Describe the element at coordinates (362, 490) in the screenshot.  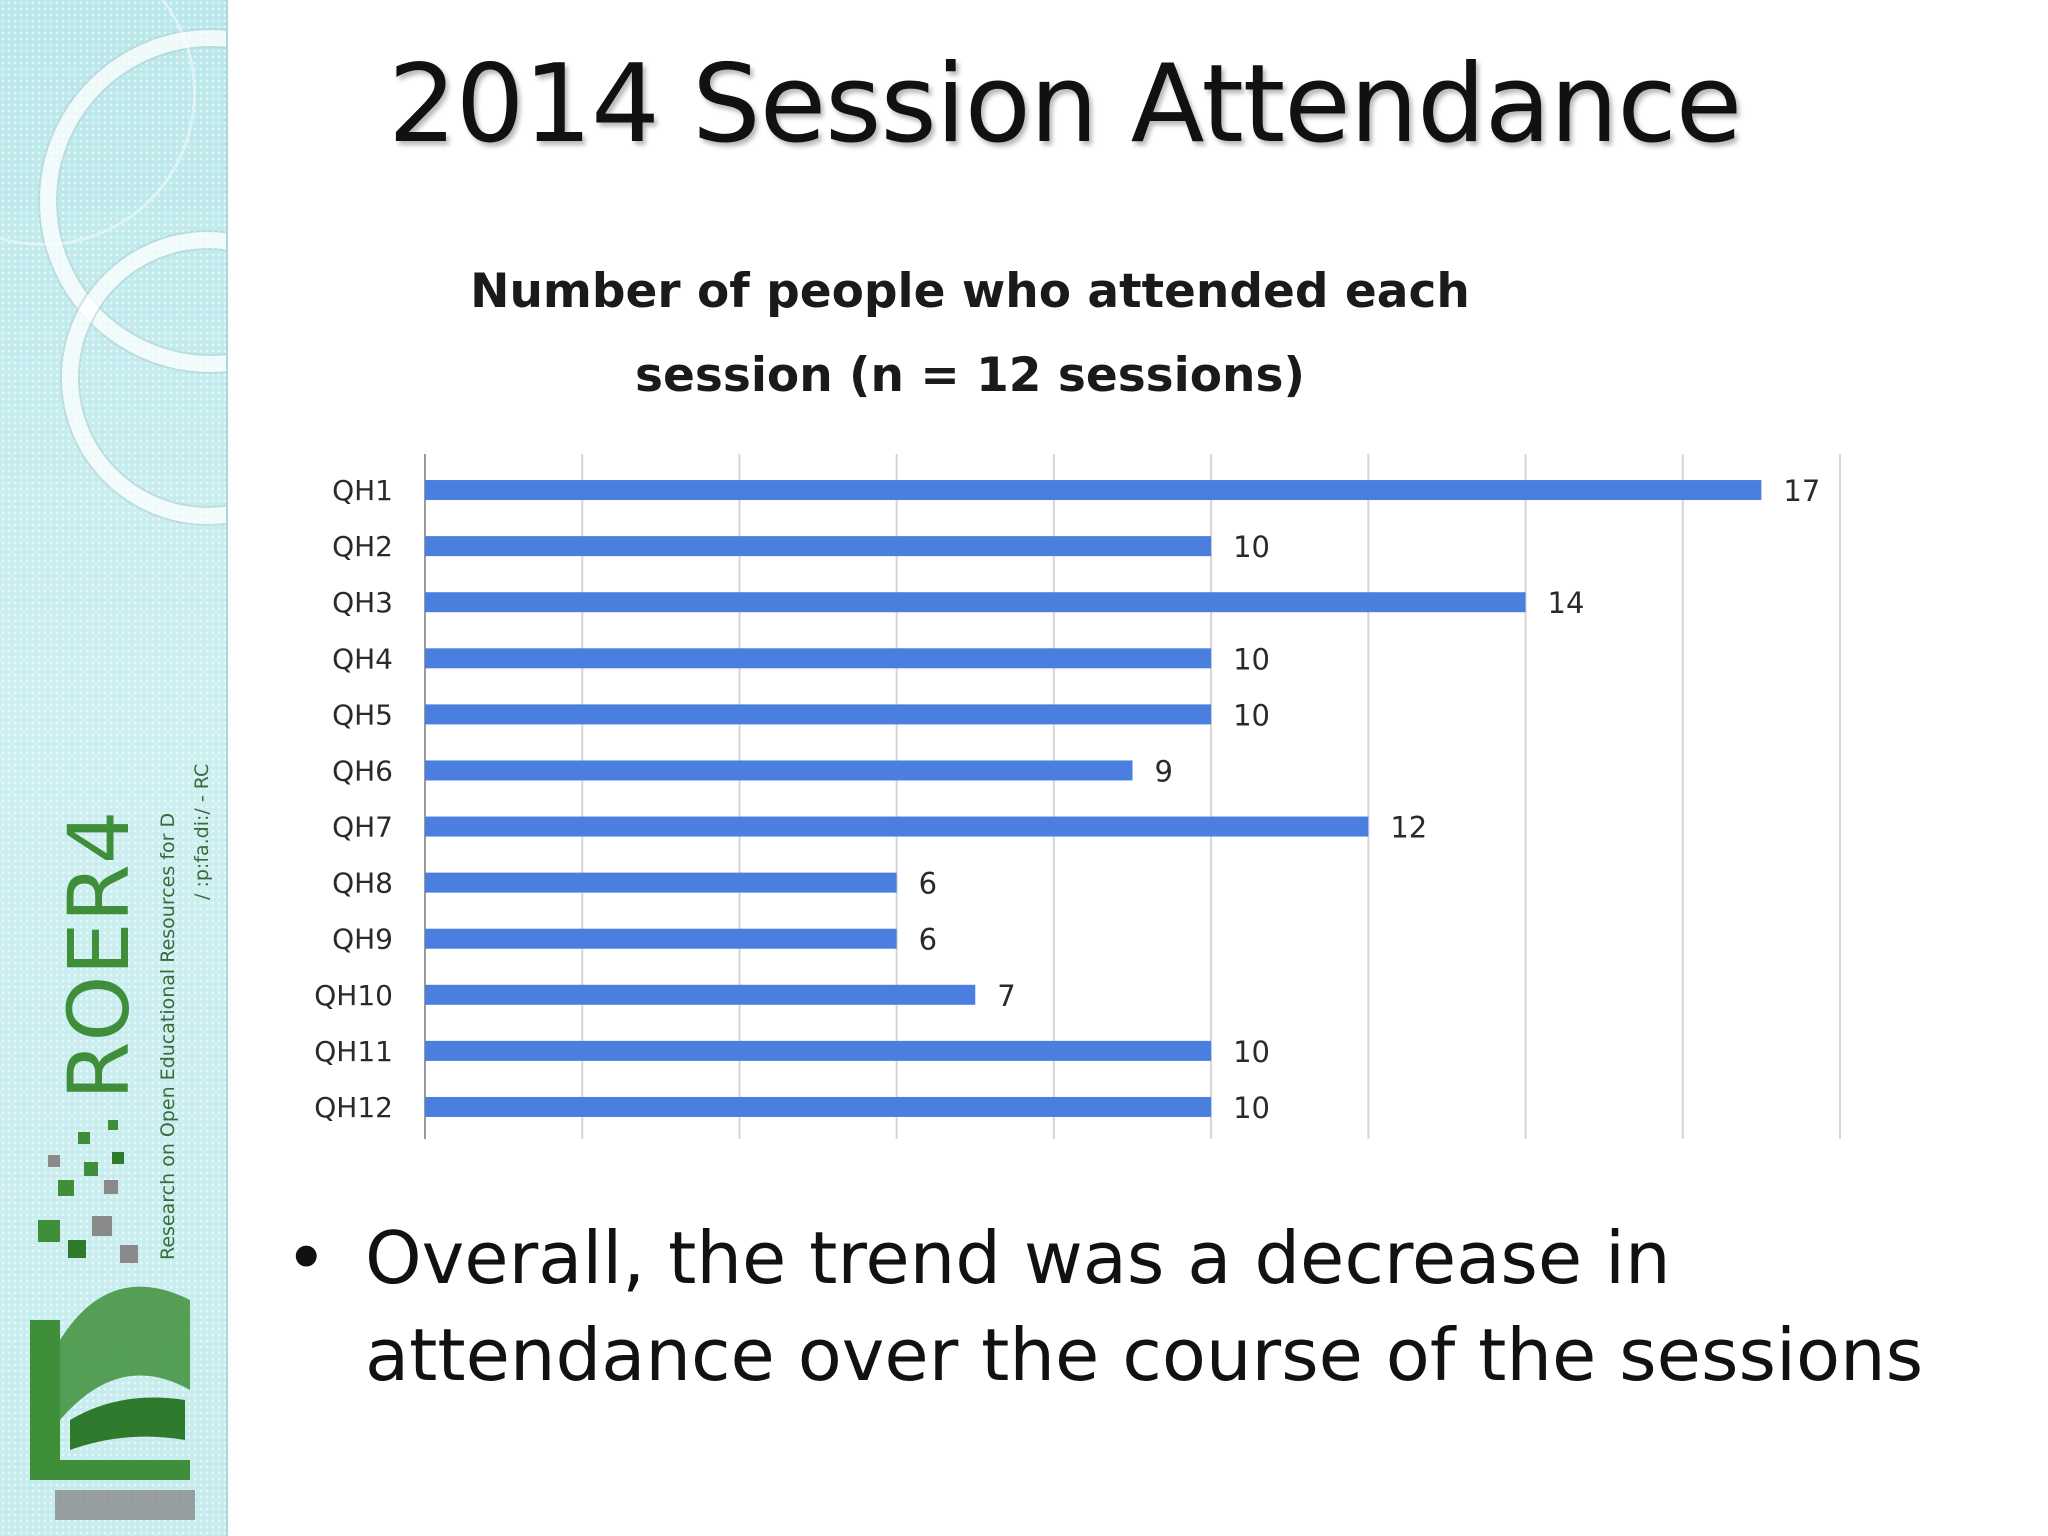
I see `category-label: QH1` at that location.